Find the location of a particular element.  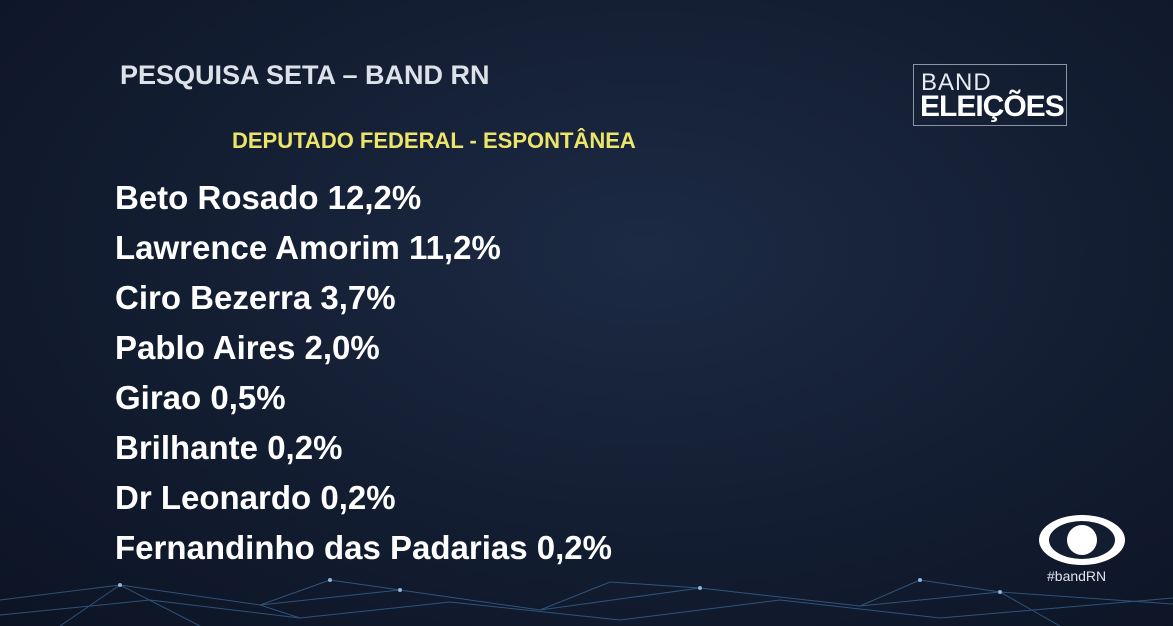

hashtag: #bandRN is located at coordinates (1077, 576).